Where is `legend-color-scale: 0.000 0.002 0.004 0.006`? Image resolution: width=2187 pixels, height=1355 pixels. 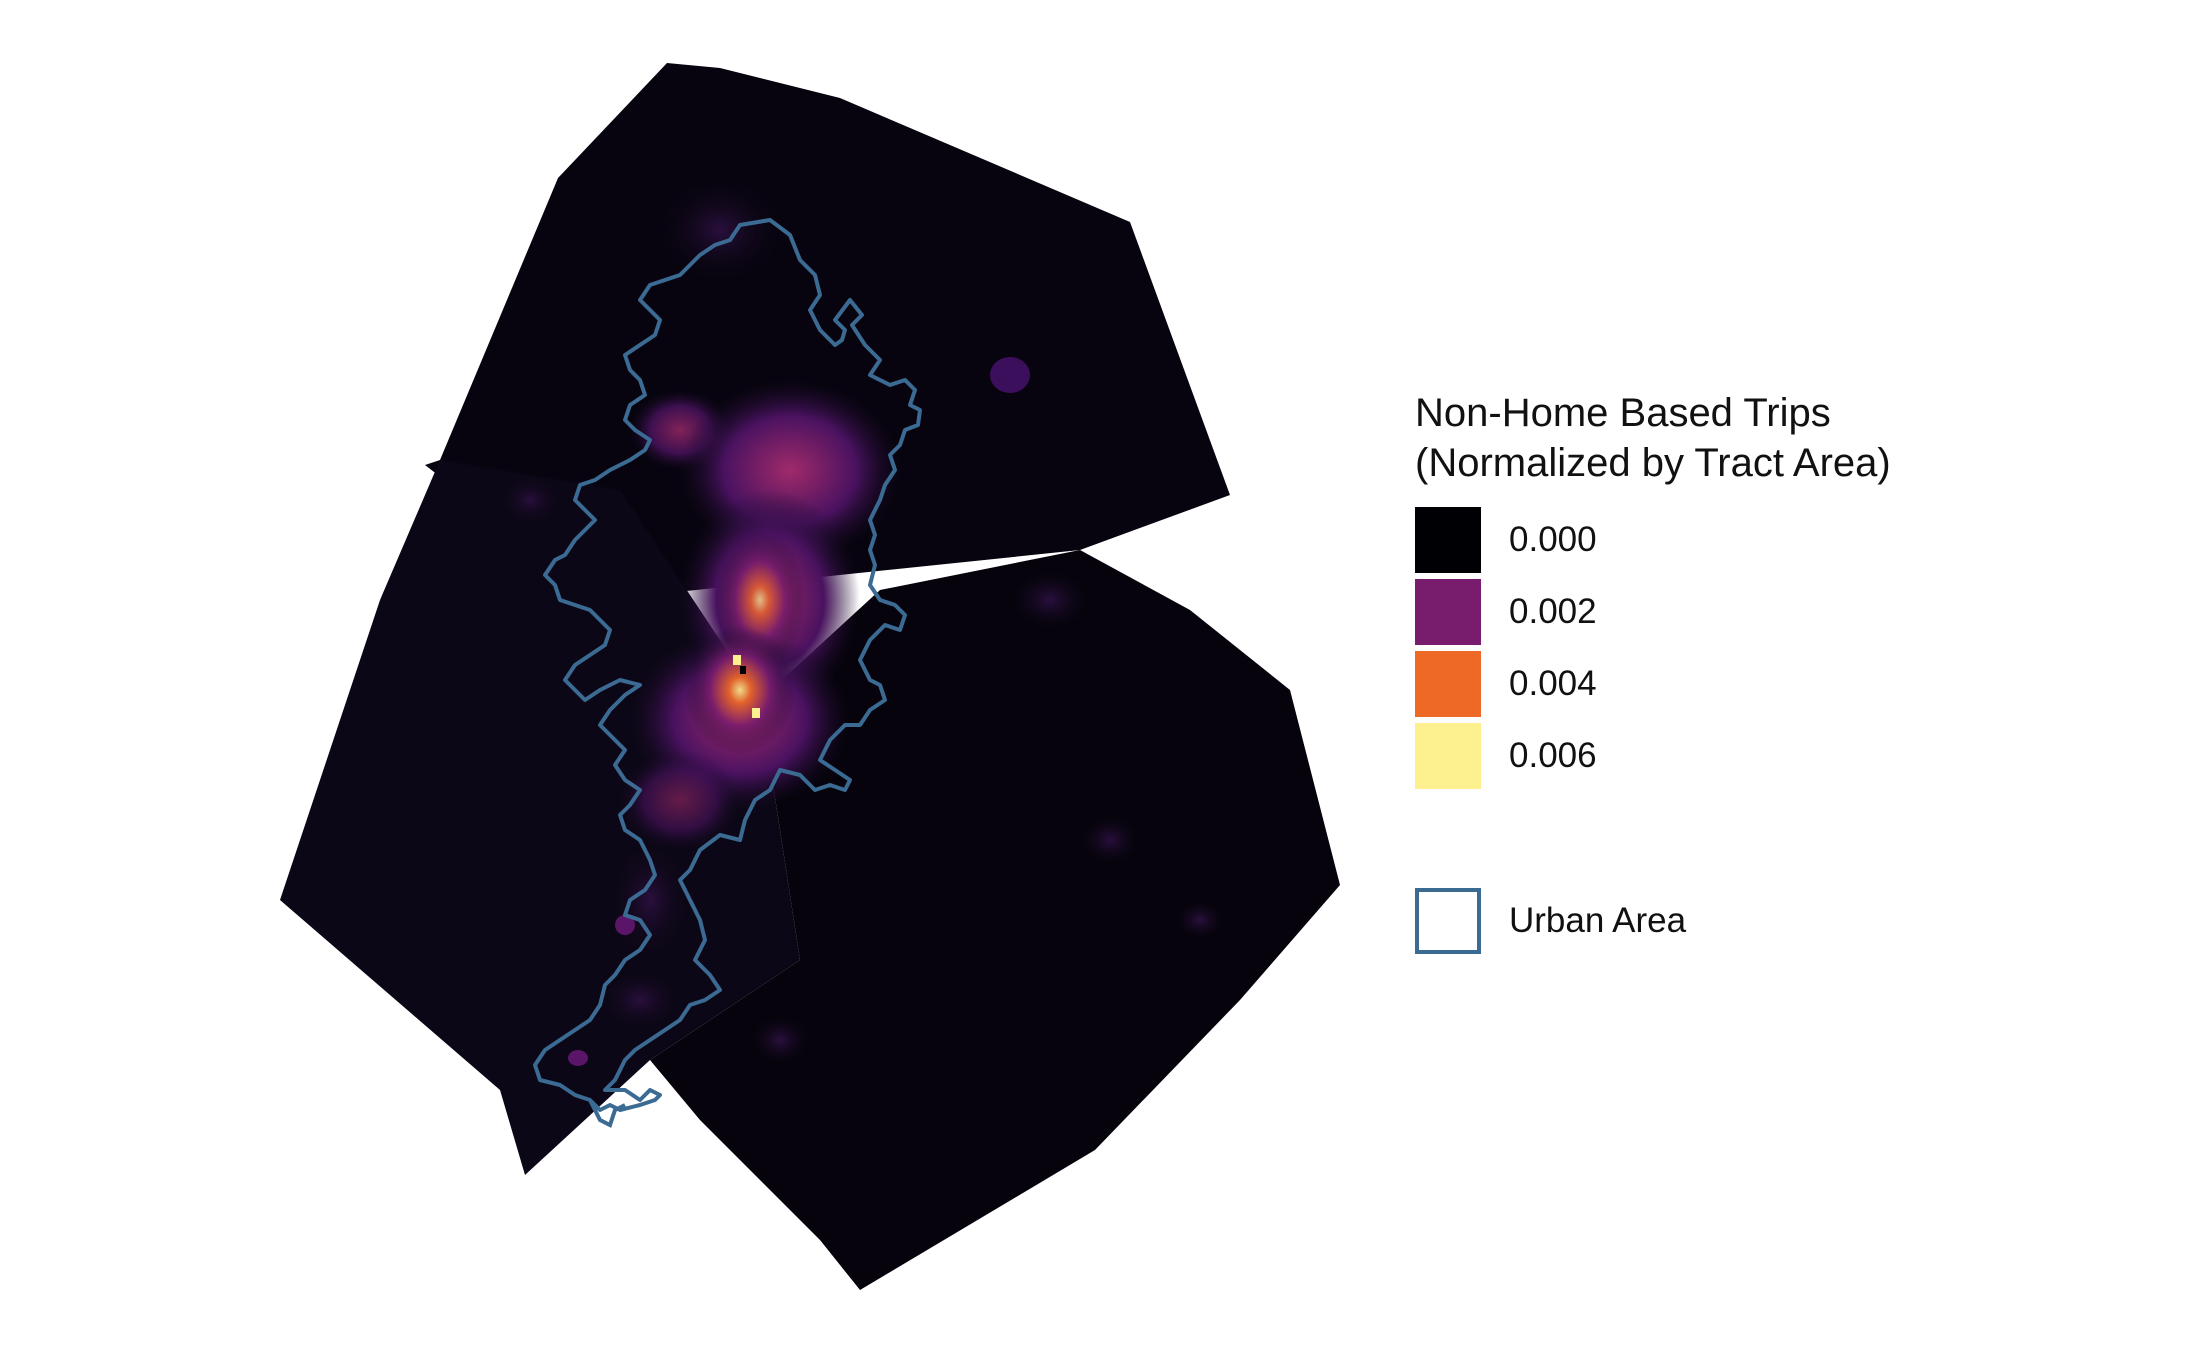
legend-color-scale: 0.000 0.002 0.004 0.006 is located at coordinates (1653, 648).